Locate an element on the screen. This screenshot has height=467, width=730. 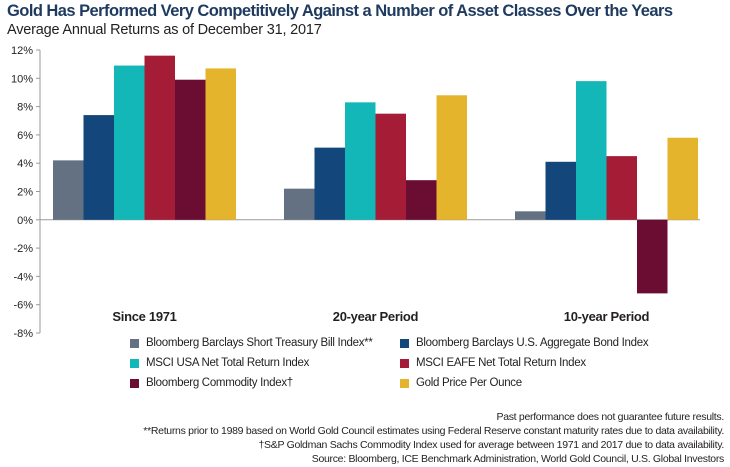
y-tick-label: 2% is located at coordinates (25, 193).